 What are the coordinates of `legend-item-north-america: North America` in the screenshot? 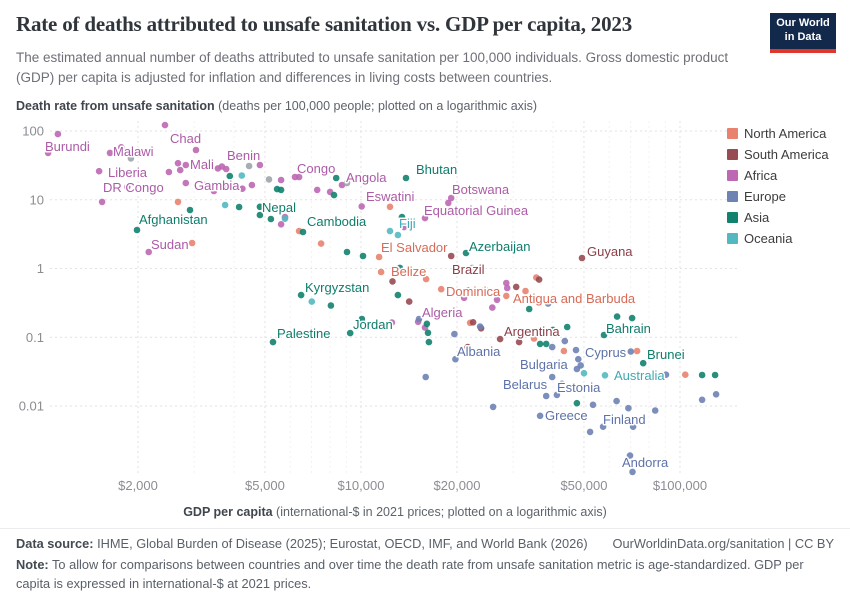 It's located at (778, 133).